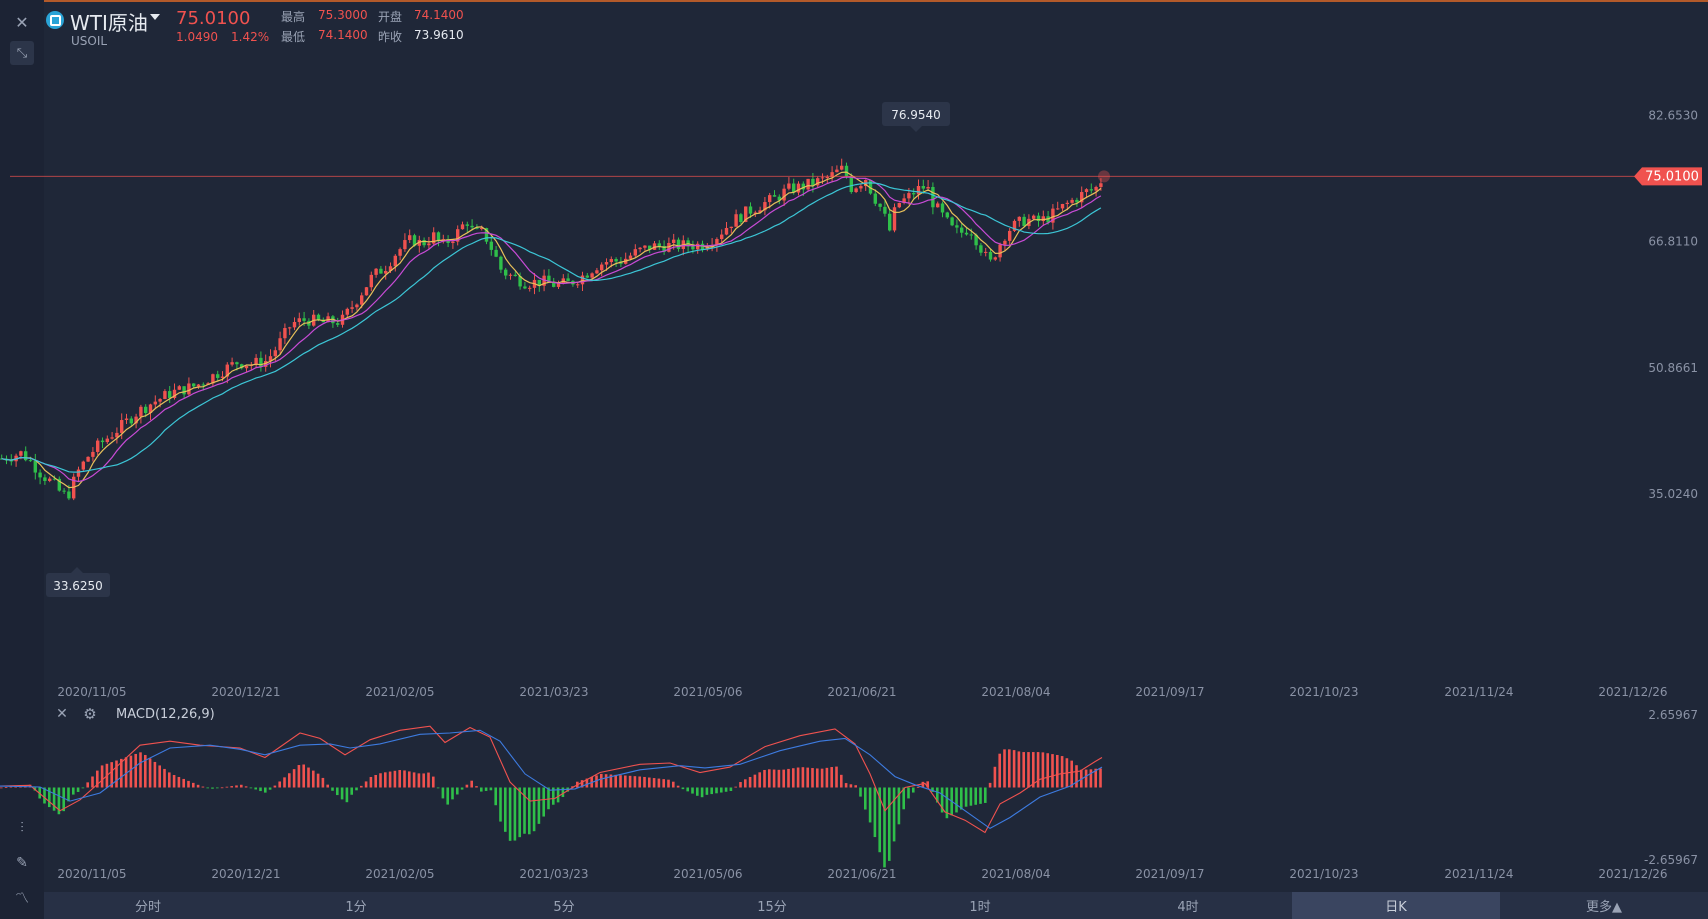 The image size is (1708, 919). What do you see at coordinates (1396, 905) in the screenshot?
I see `tab-daily: 日K` at bounding box center [1396, 905].